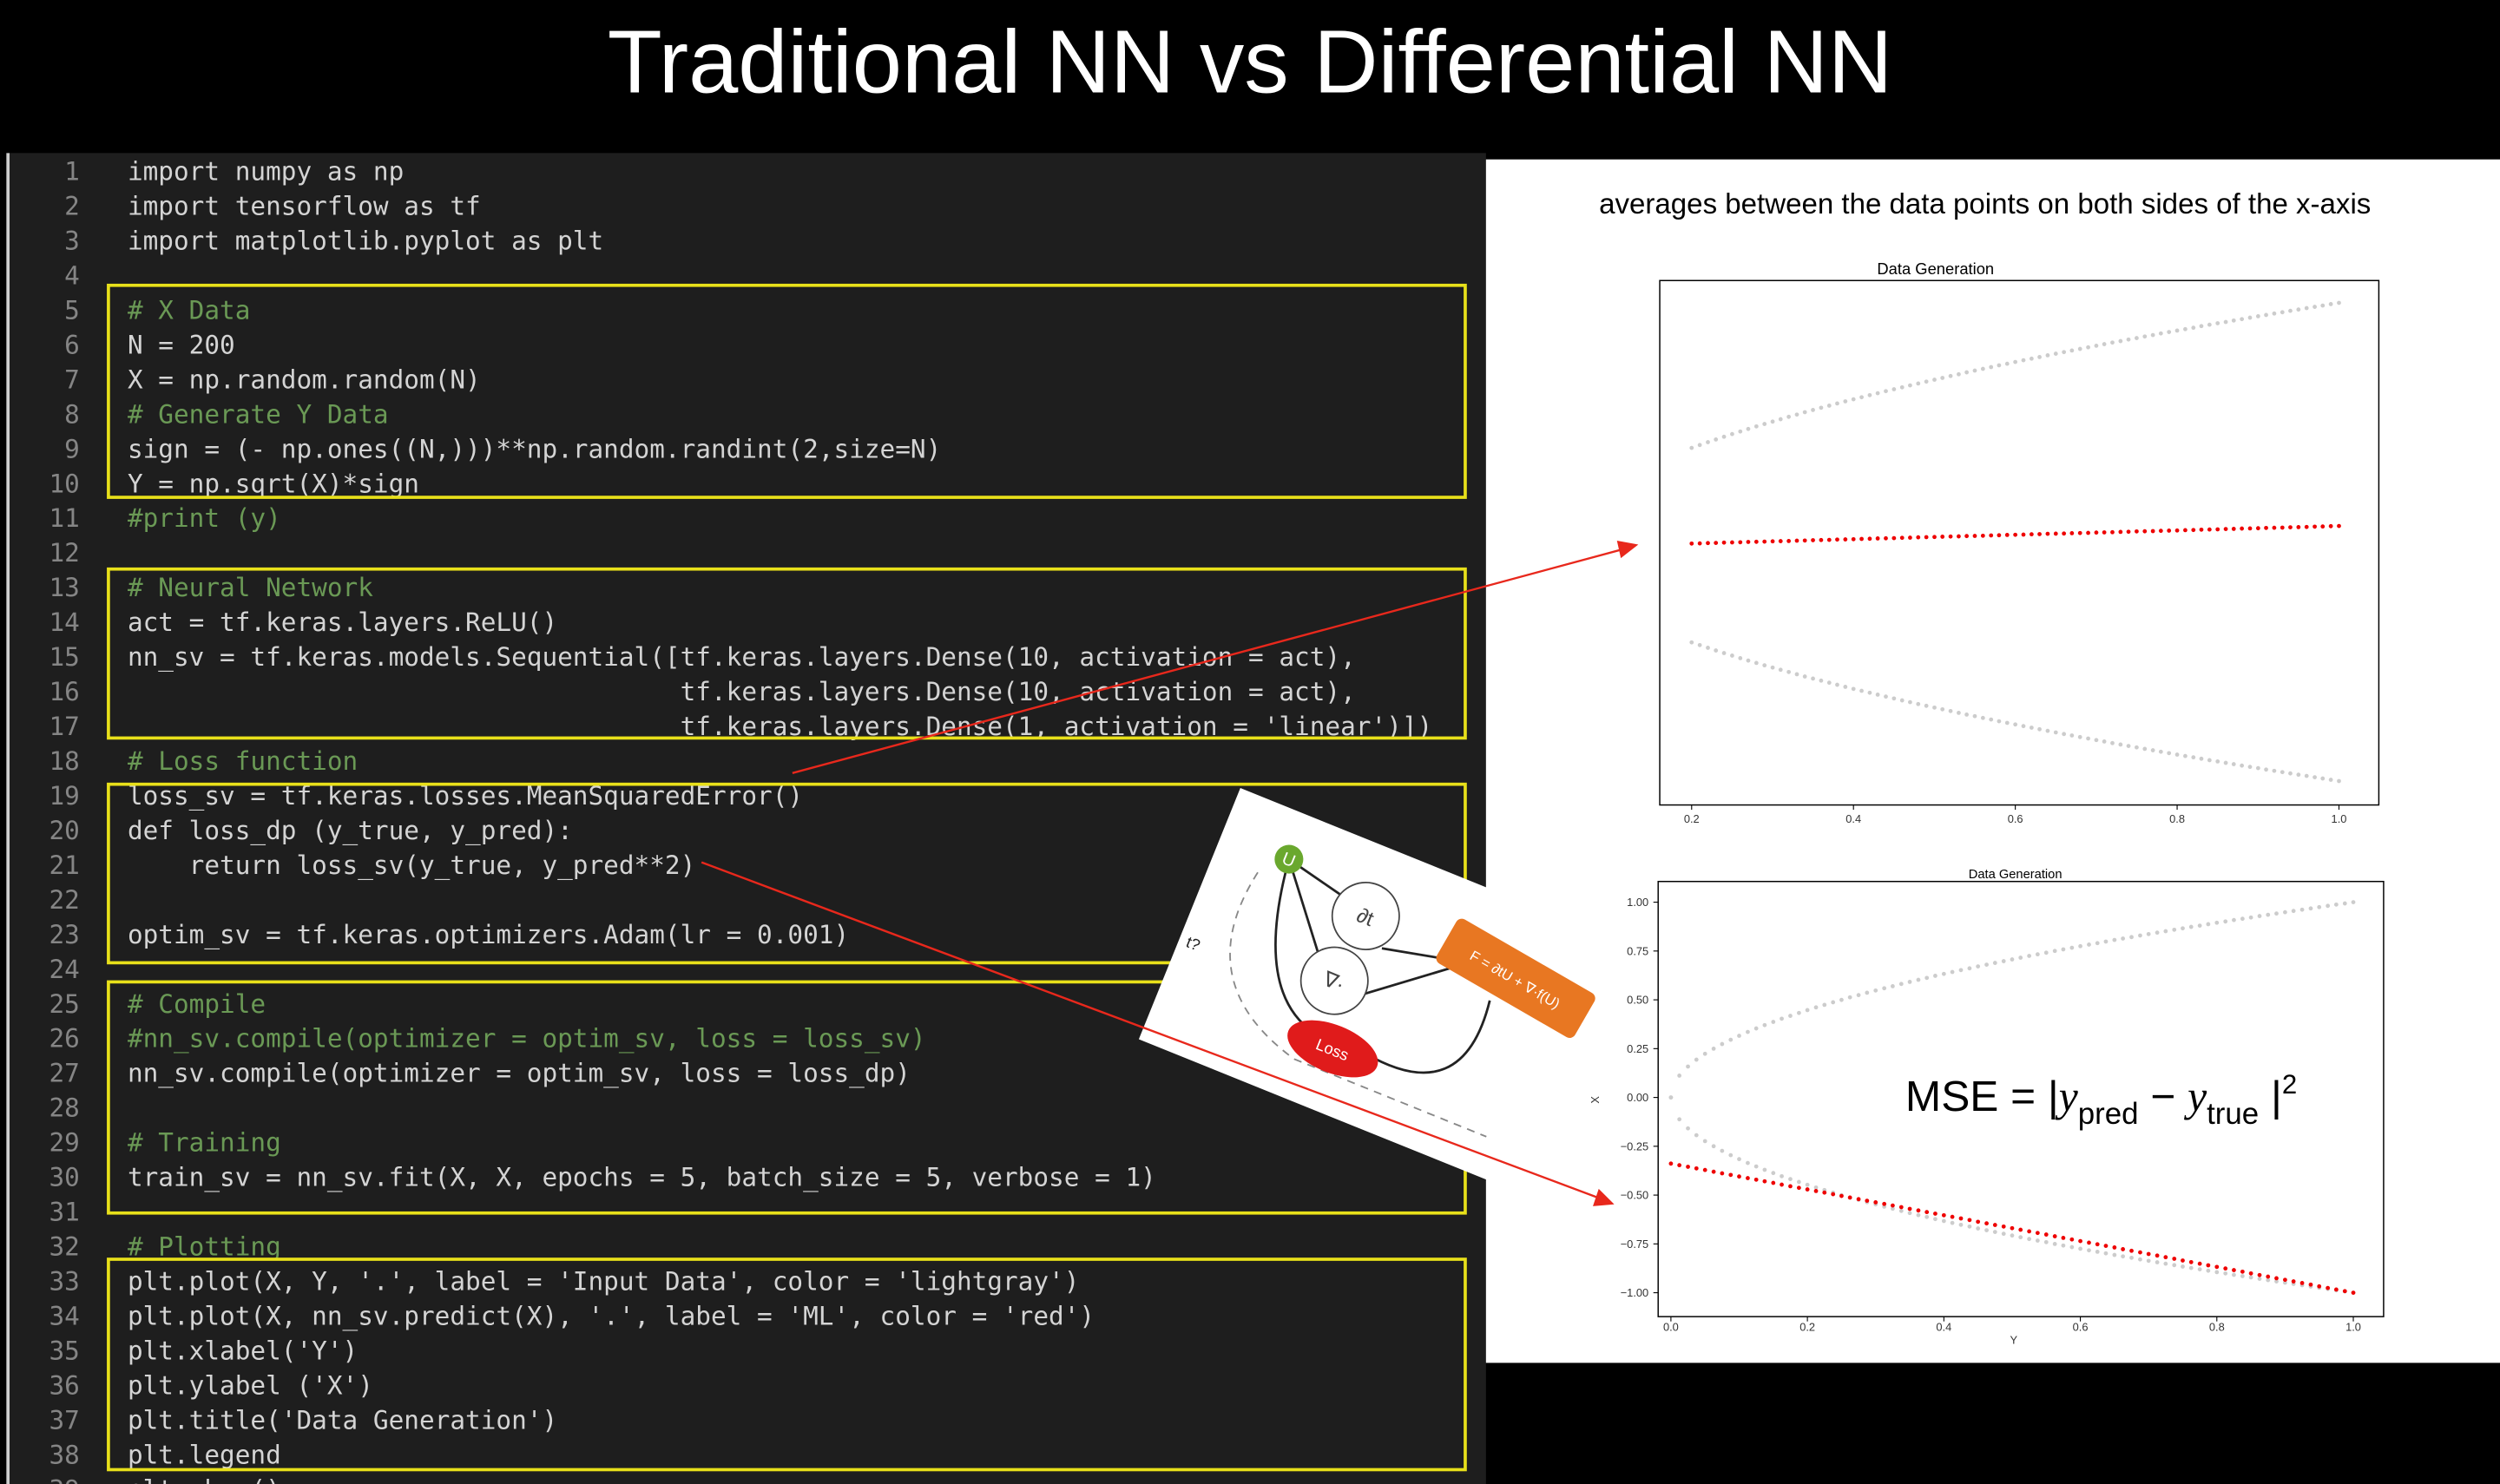 Image resolution: width=2500 pixels, height=1484 pixels. Describe the element at coordinates (1332, 1049) in the screenshot. I see `loss-node` at that location.